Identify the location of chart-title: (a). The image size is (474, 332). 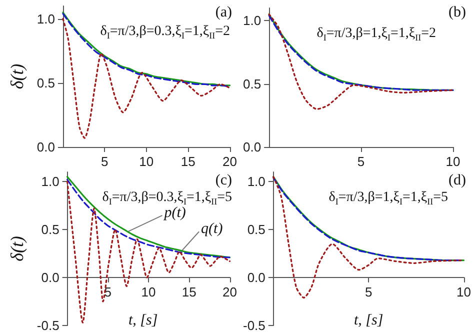
(223, 12).